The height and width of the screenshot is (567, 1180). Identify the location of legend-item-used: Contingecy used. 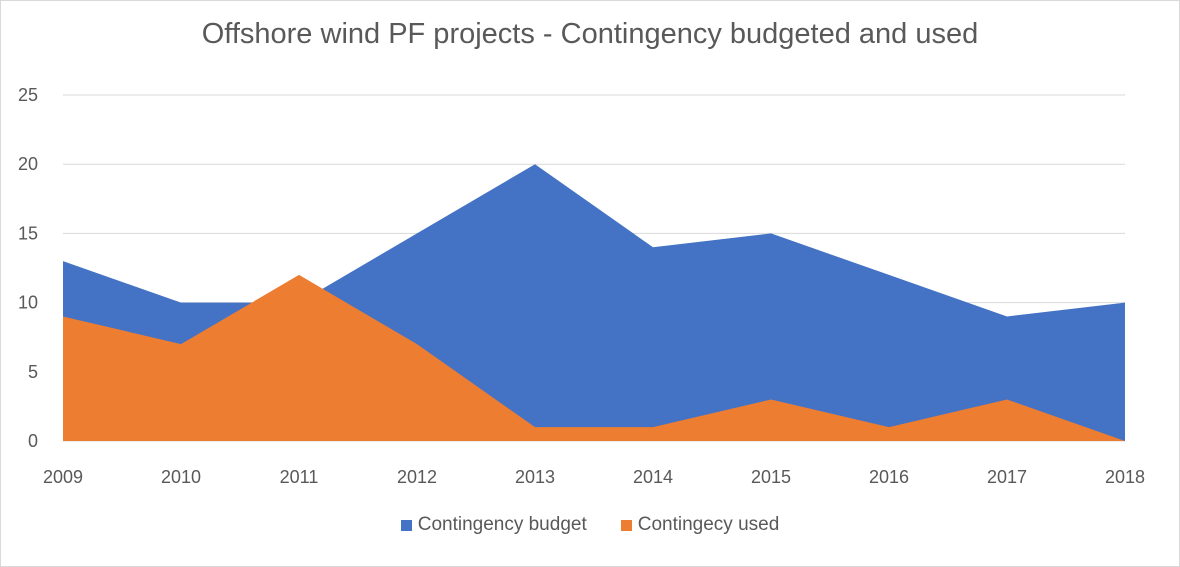
(700, 525).